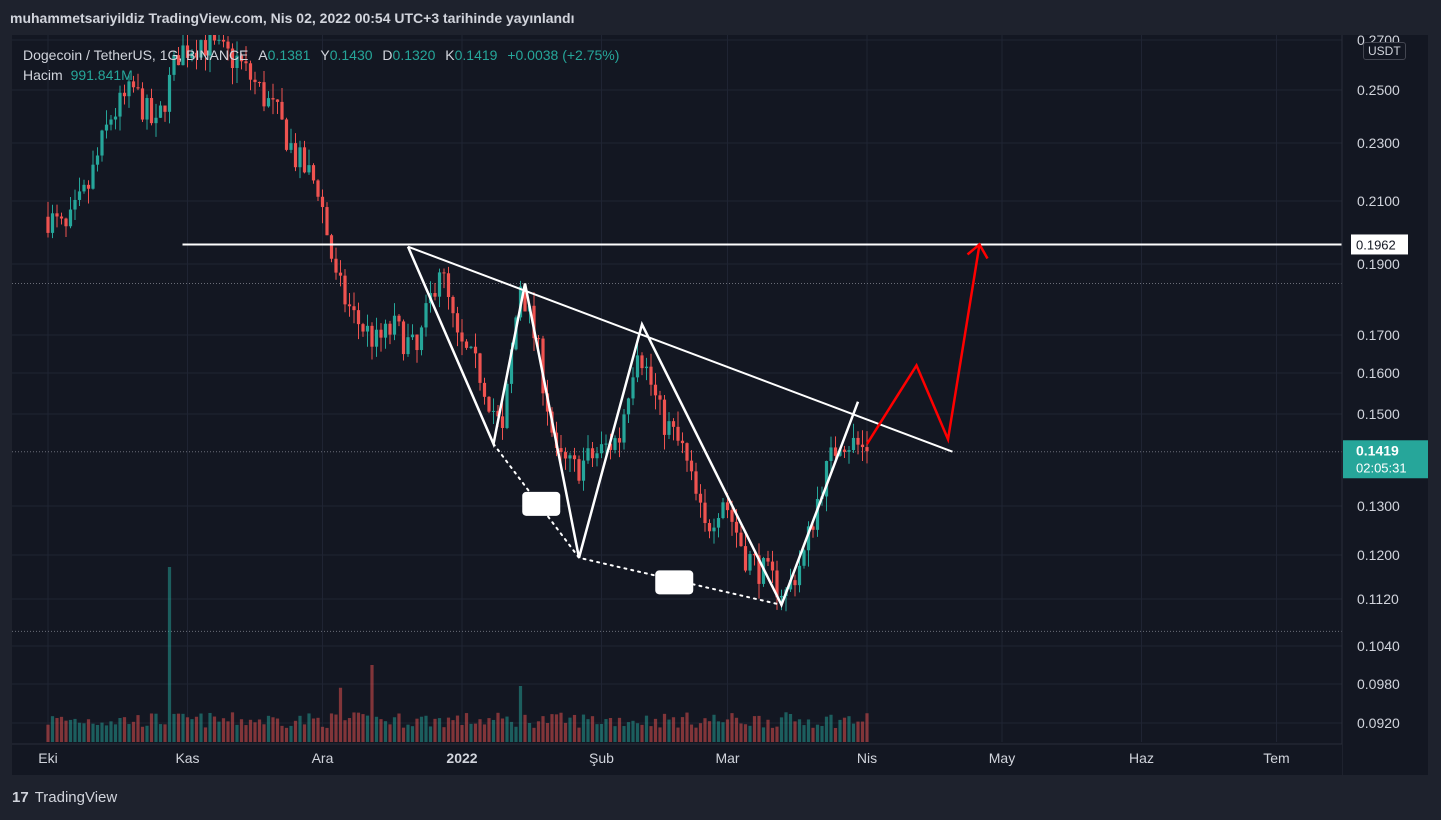 This screenshot has height=820, width=1441. I want to click on tradingview-logo-icon: 17, so click(20, 797).